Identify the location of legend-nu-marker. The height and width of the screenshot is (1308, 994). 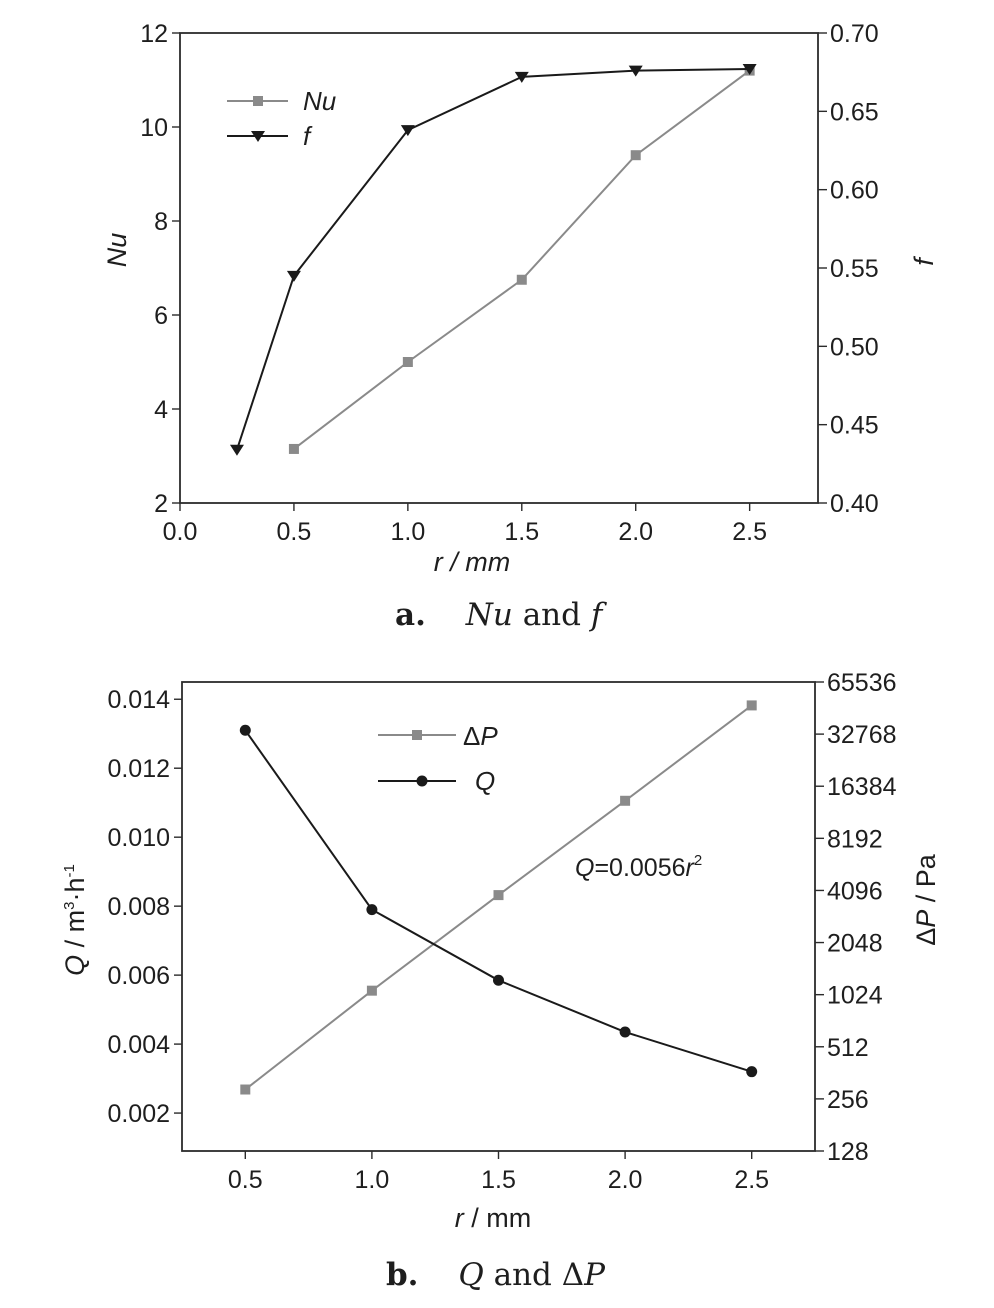
(258, 101).